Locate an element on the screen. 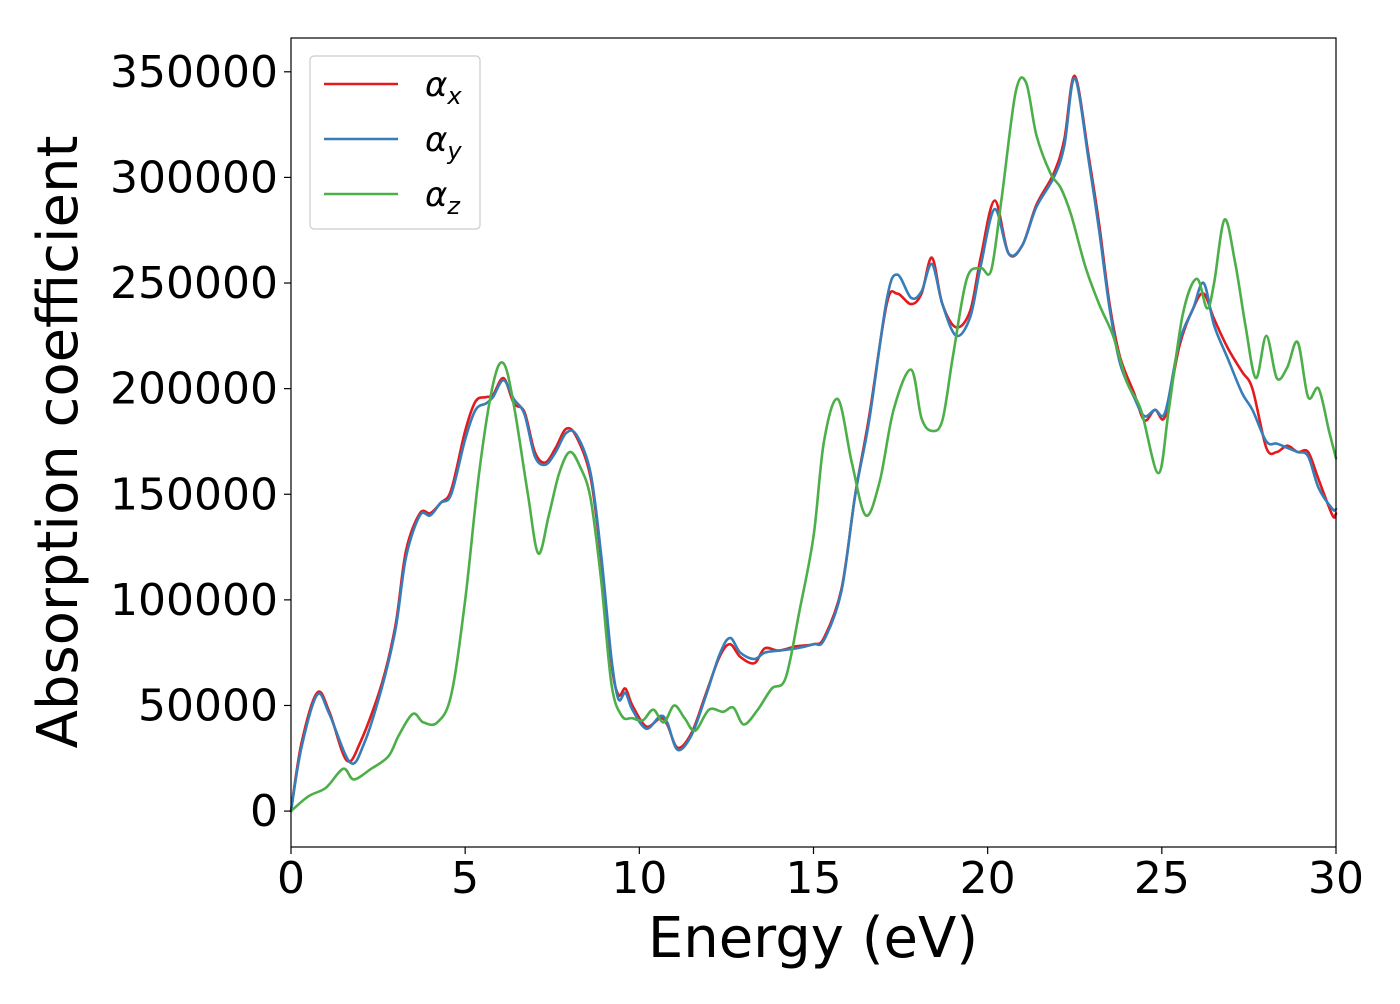 Image resolution: width=1400 pixels, height=1004 pixels. x-tick-label: 15 is located at coordinates (814, 878).